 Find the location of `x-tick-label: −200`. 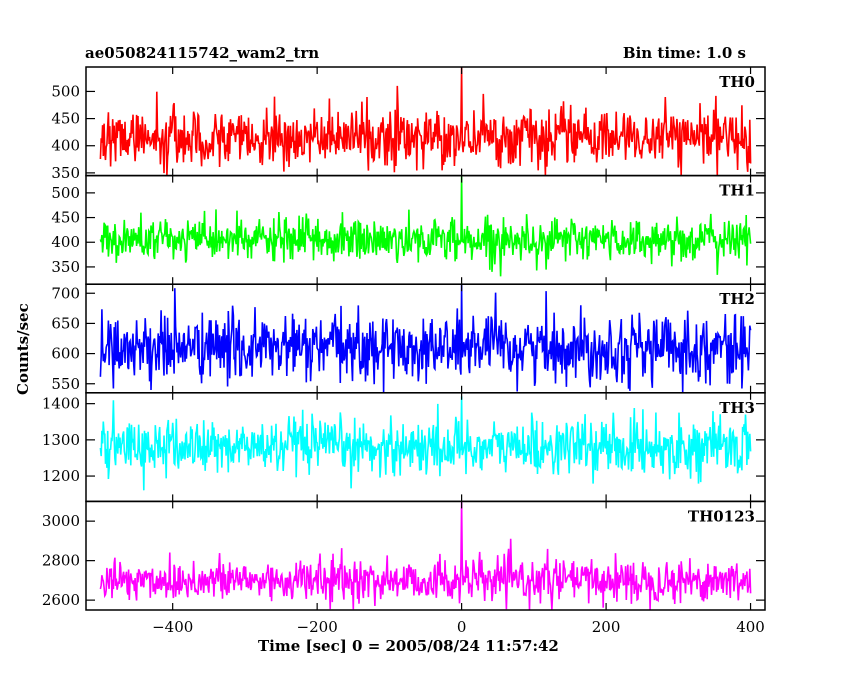

x-tick-label: −200 is located at coordinates (317, 627).